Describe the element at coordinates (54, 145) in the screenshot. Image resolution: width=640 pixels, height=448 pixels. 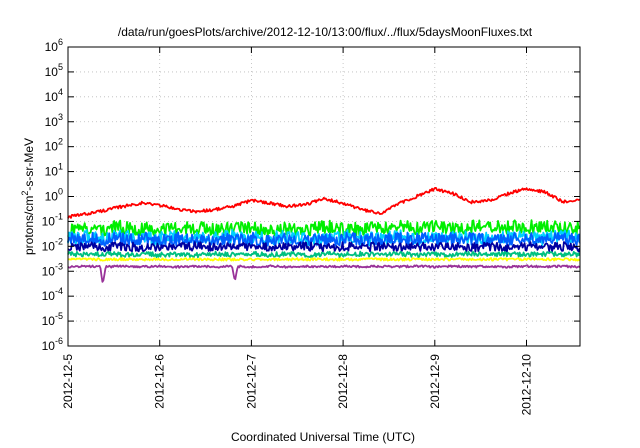
I see `y-tick-label: 10²` at that location.